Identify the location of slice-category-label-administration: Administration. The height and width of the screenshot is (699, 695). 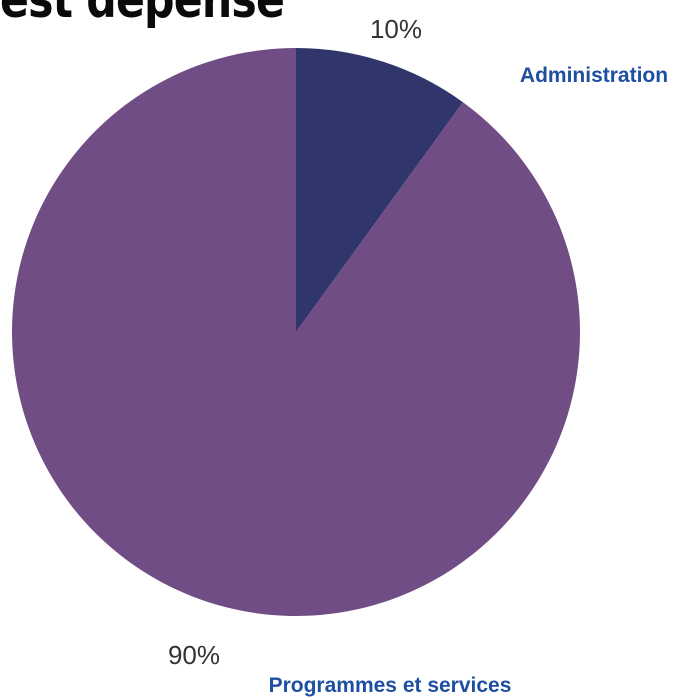
(594, 75).